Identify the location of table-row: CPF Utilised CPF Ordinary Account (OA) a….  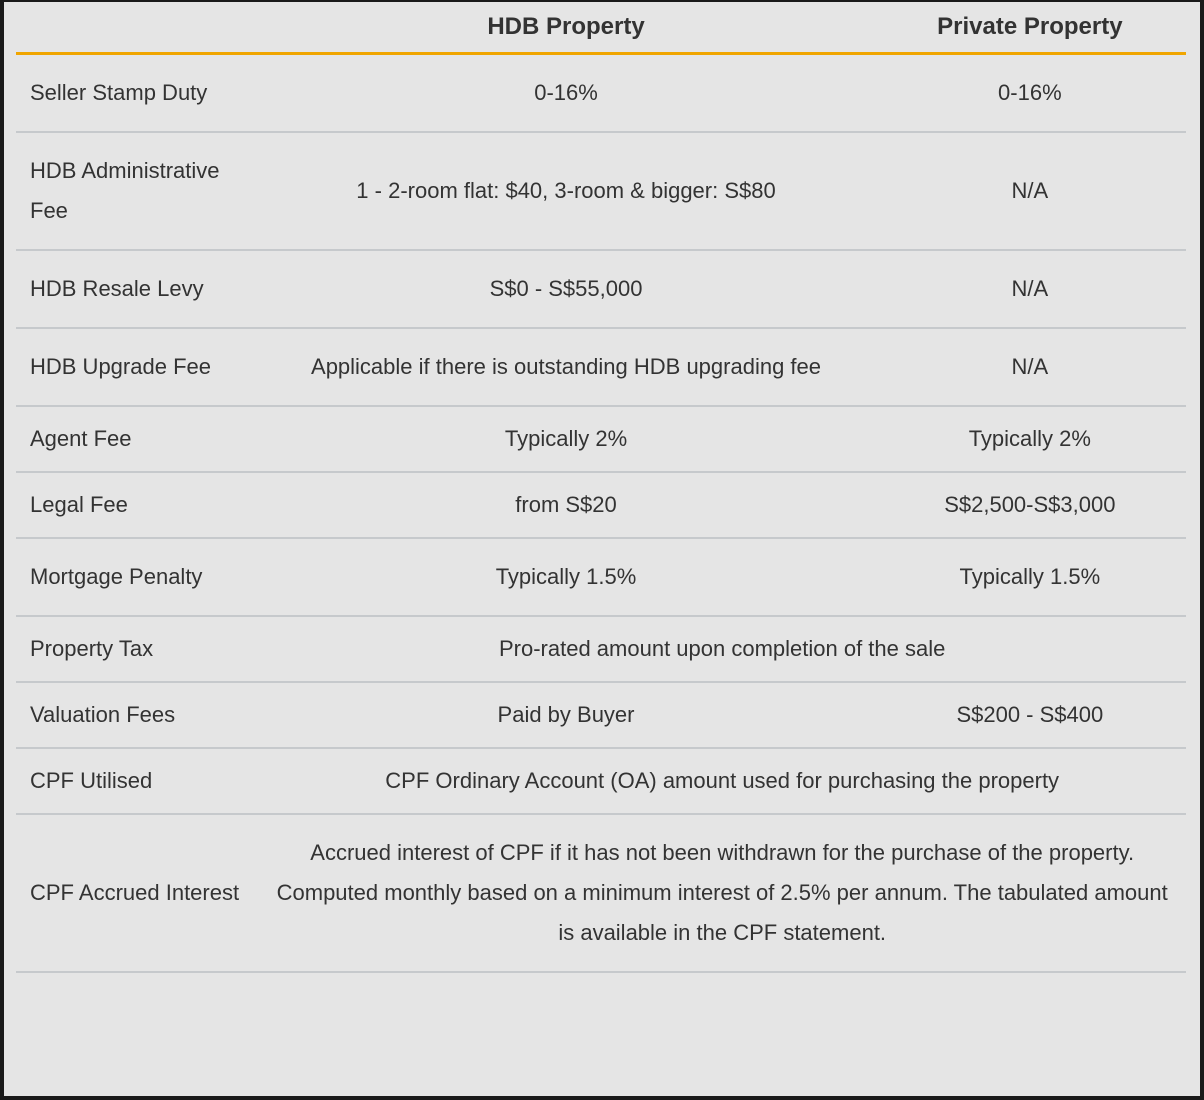
(601, 781).